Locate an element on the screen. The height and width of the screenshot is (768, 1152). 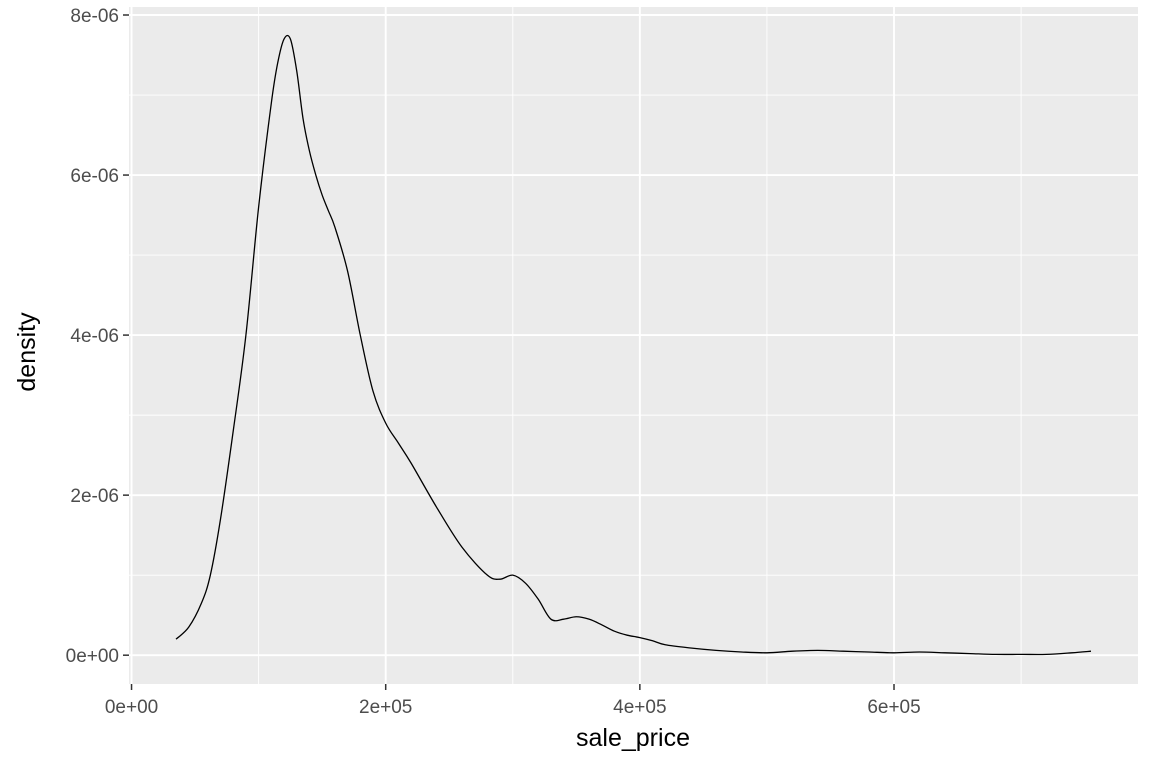
y-tick-label: 0e+00 is located at coordinates (92, 656).